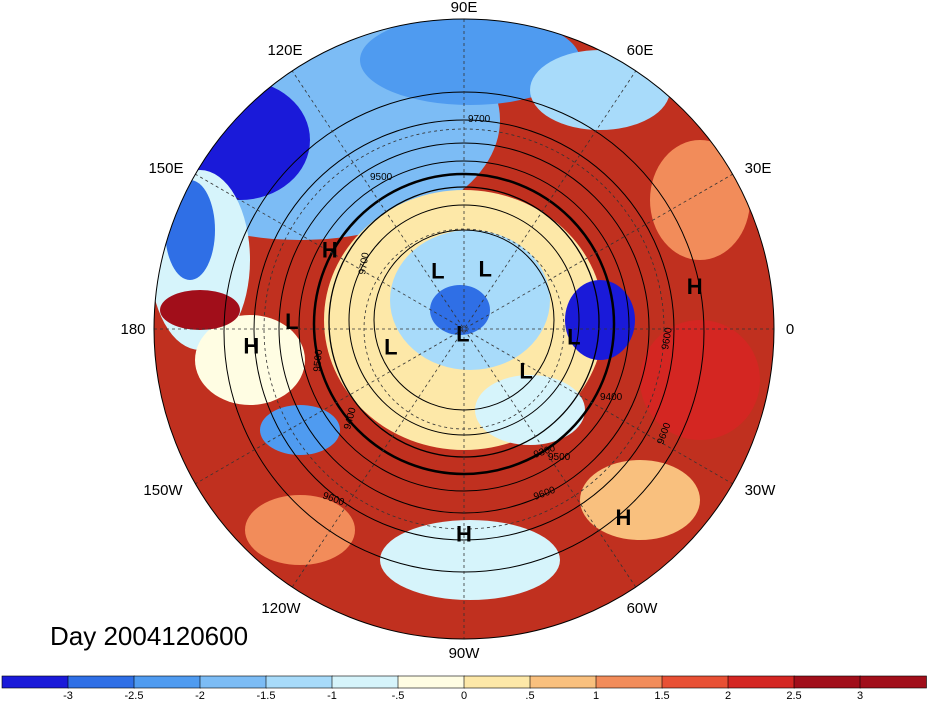 The height and width of the screenshot is (702, 928). Describe the element at coordinates (790, 329) in the screenshot. I see `lon-label-0: 0` at that location.